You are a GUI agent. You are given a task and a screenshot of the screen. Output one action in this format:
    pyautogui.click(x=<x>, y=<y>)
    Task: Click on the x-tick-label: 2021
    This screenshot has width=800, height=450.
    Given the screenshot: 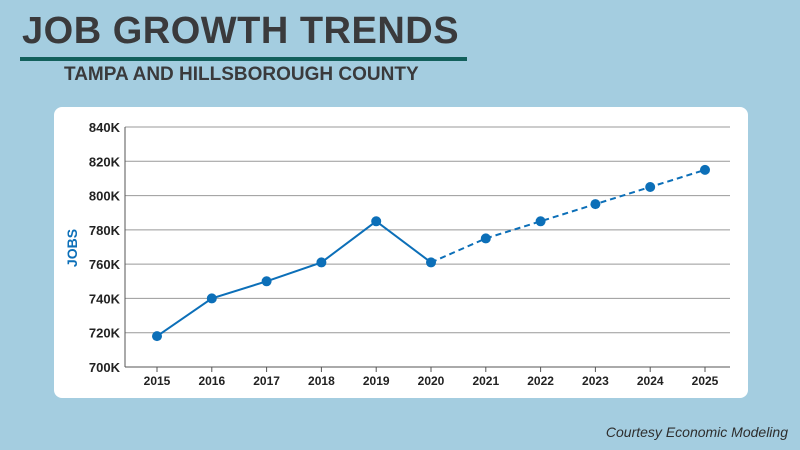 What is the action you would take?
    pyautogui.click(x=485, y=381)
    